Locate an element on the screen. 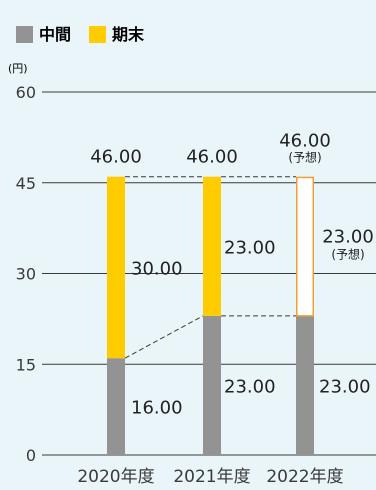  x-tick-label-0: 2020年度 is located at coordinates (115, 477).